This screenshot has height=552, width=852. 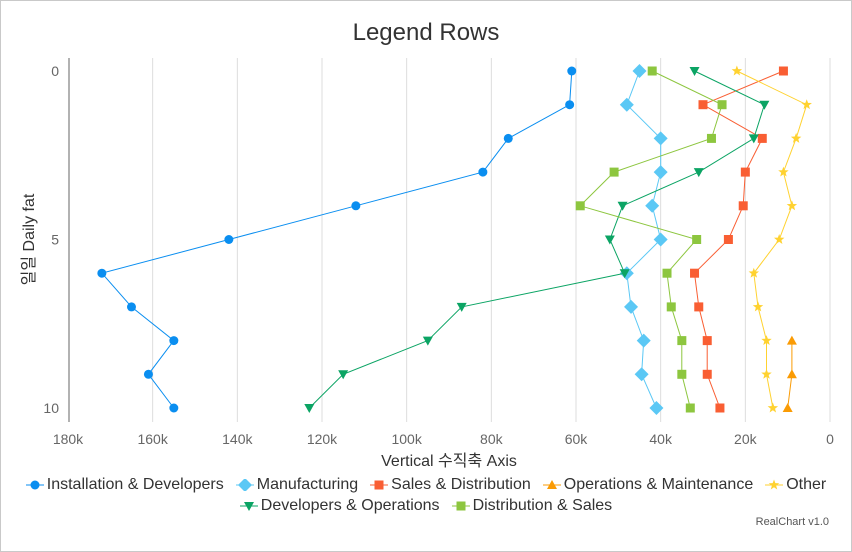 What do you see at coordinates (406, 439) in the screenshot?
I see `x-tick-label: 100k` at bounding box center [406, 439].